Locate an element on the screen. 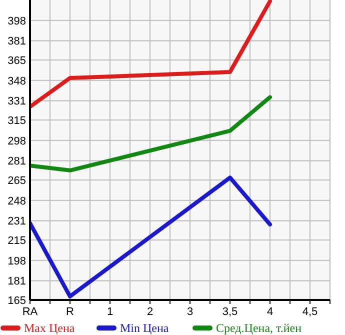 Image resolution: width=345 pixels, height=335 pixels. y-tick-label: 165 is located at coordinates (17, 300).